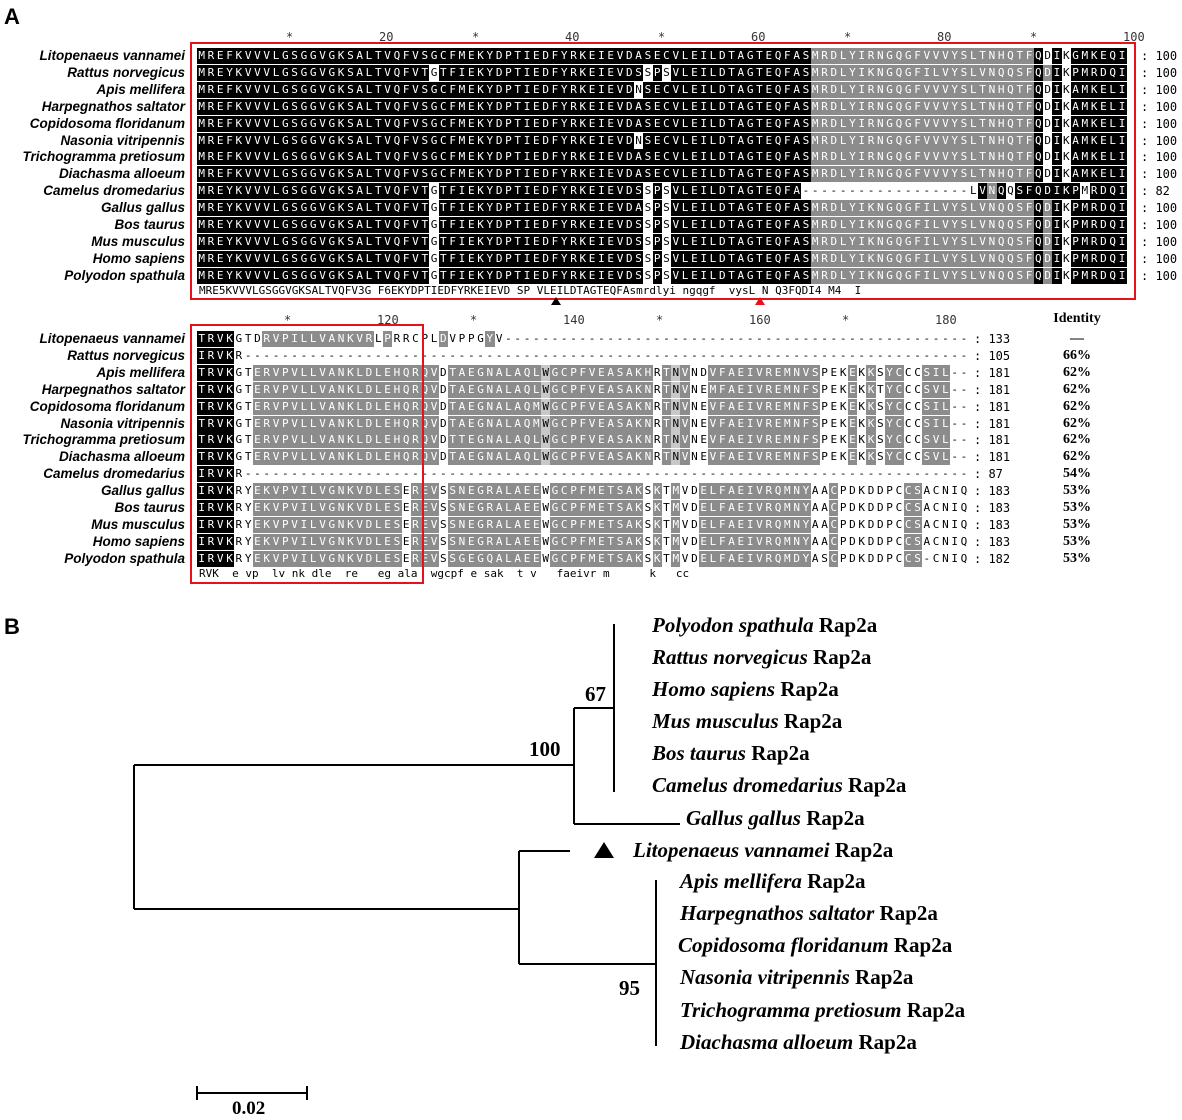 This screenshot has width=1182, height=1120. Describe the element at coordinates (103, 440) in the screenshot. I see `species-label: Trichogramma pretiosum` at that location.